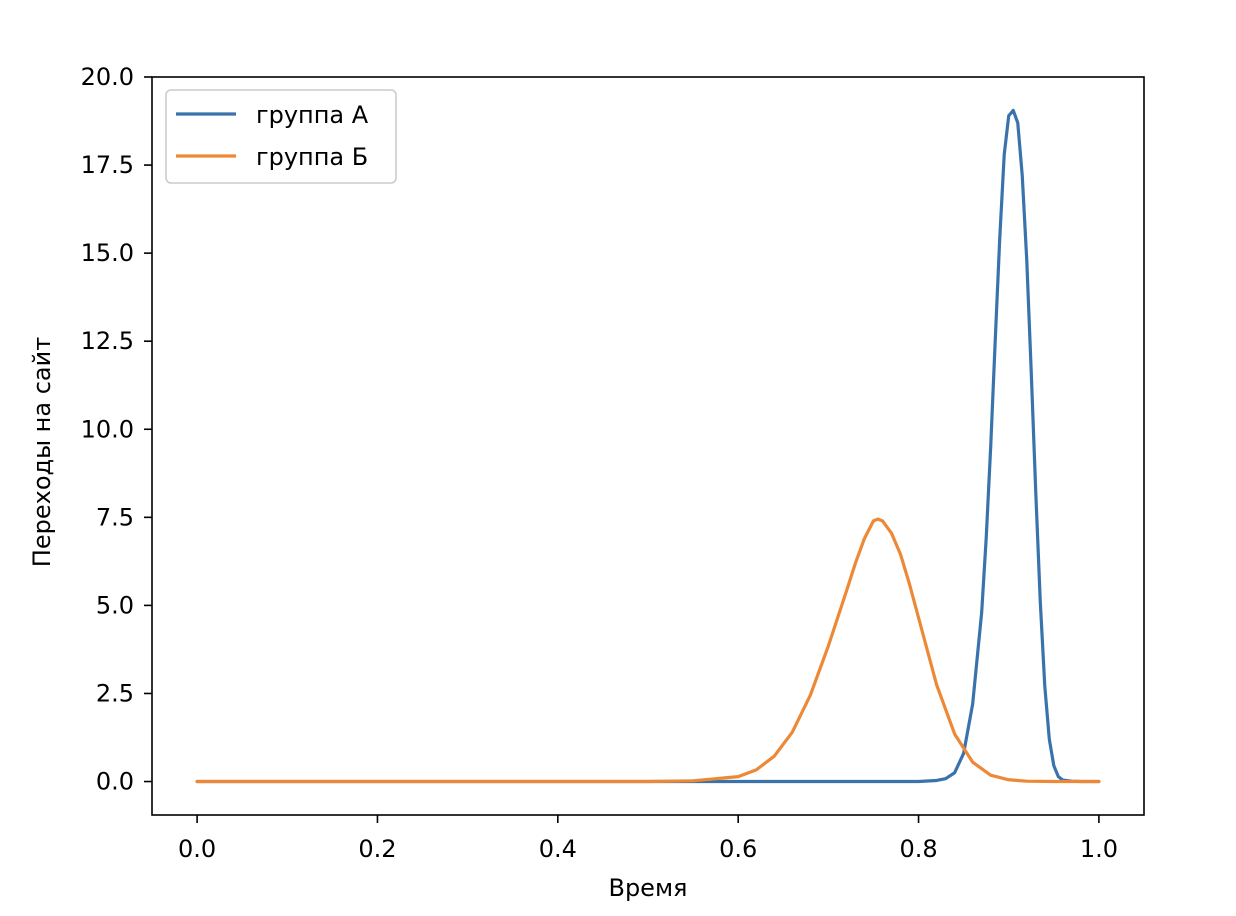 This screenshot has height=916, width=1236. What do you see at coordinates (115, 782) in the screenshot?
I see `y-tick-label: 0.0` at bounding box center [115, 782].